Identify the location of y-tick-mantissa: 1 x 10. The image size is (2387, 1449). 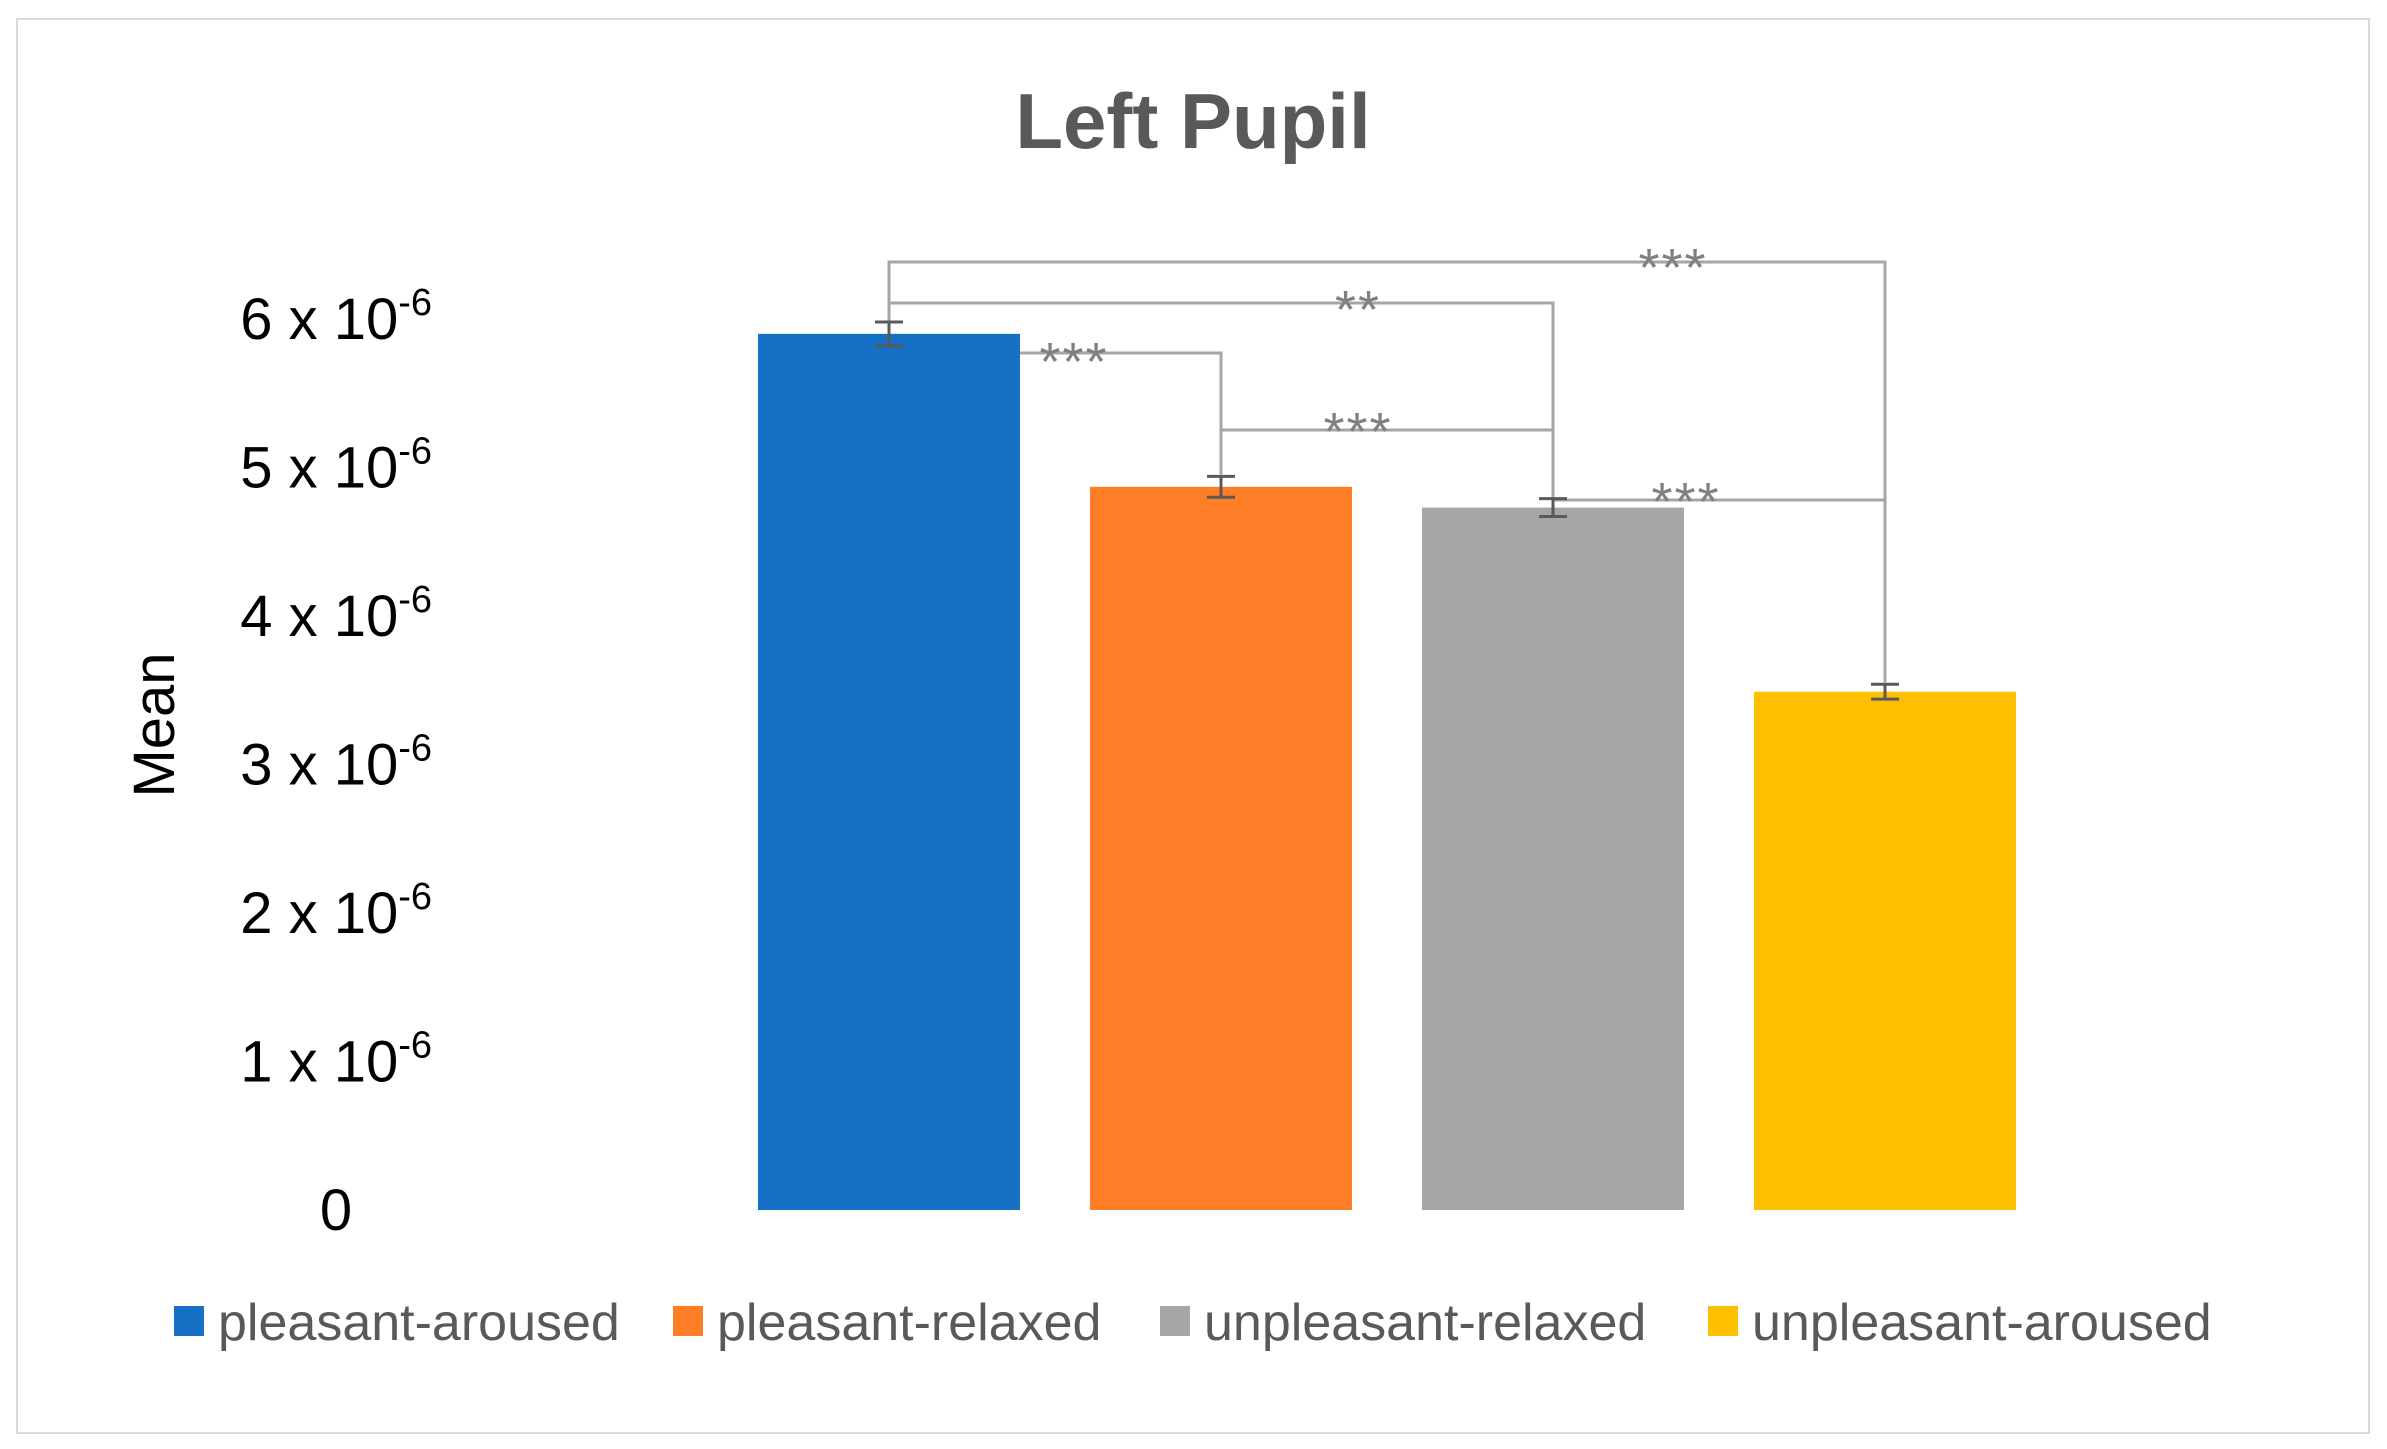
(319, 1062).